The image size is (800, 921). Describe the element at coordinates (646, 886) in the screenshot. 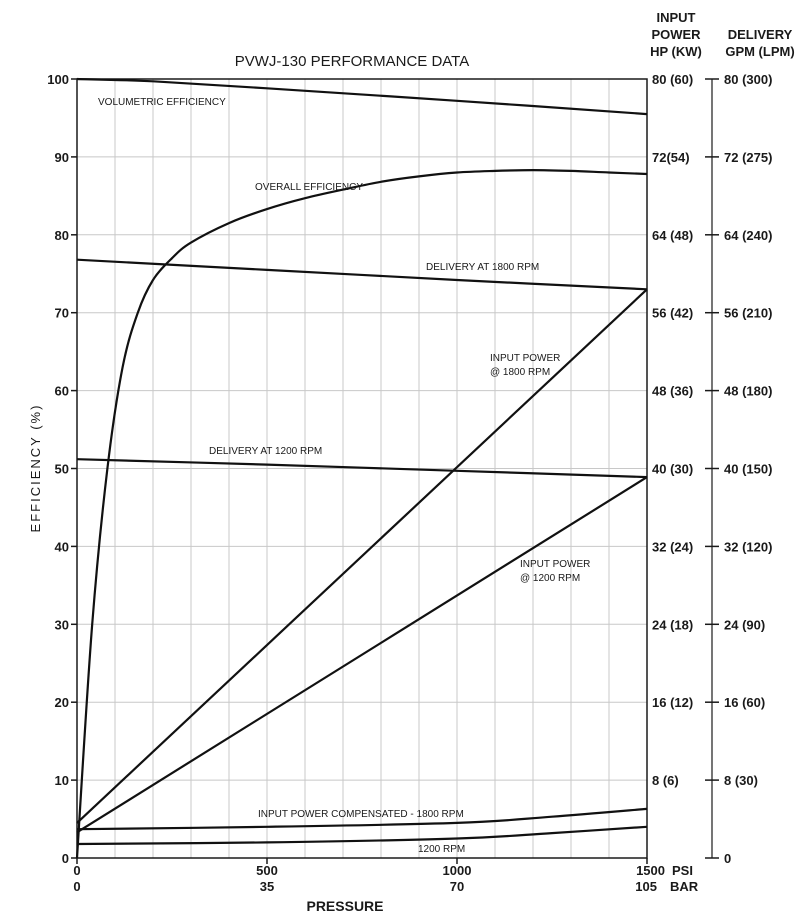

I see `x-tick-label-bar: 105` at that location.